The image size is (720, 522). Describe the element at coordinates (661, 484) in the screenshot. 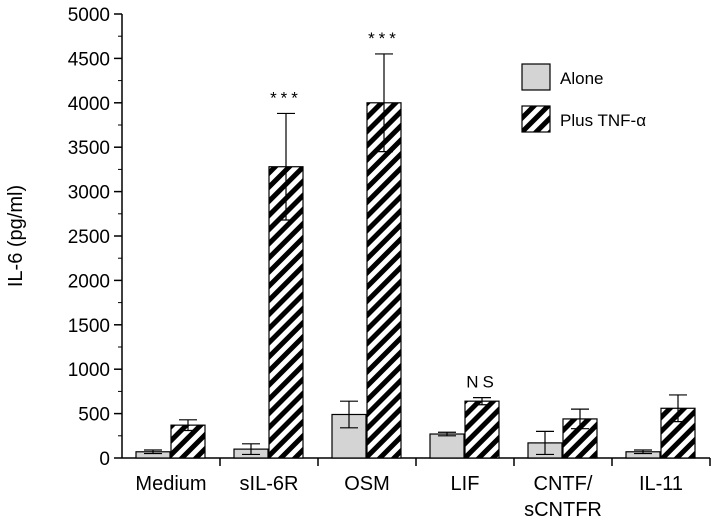

I see `x-tick-label: IL-11` at that location.